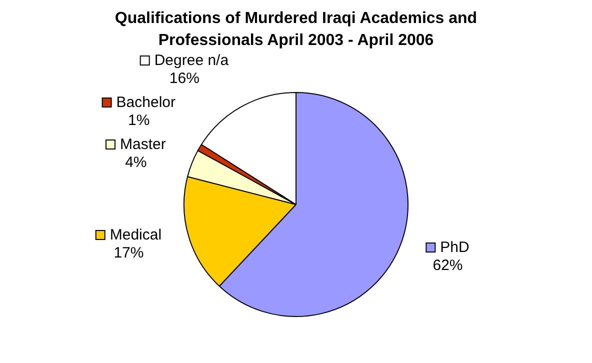 The height and width of the screenshot is (363, 592). I want to click on legend-label: PhD, so click(455, 247).